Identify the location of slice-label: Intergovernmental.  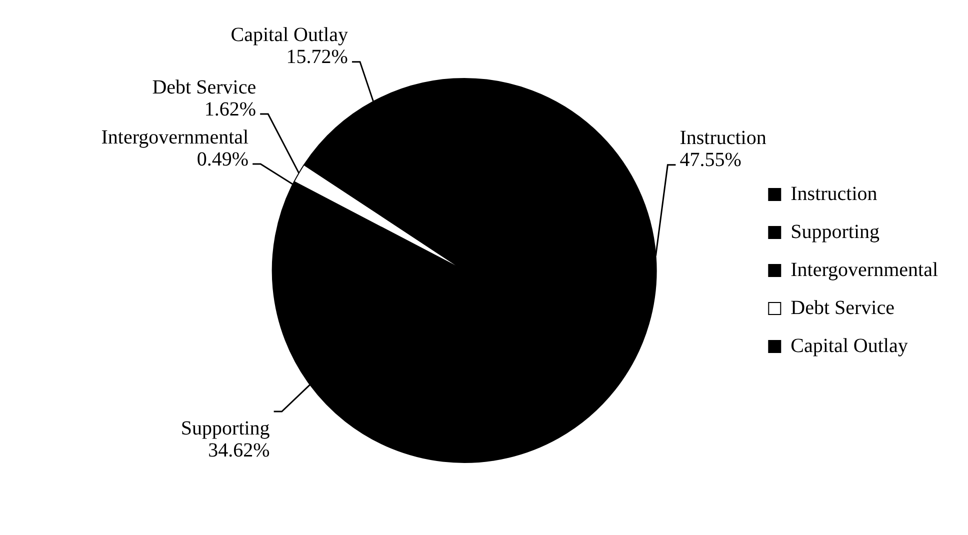
(175, 137).